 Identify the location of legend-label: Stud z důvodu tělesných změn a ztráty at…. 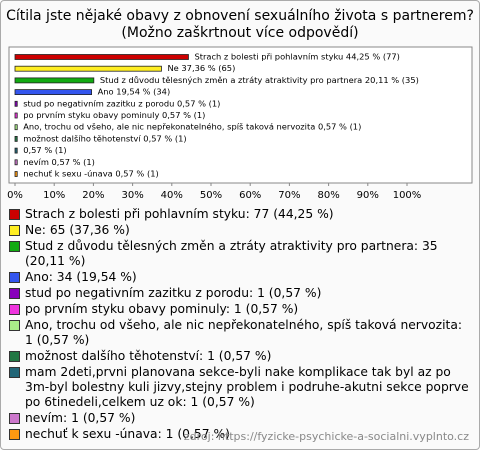
(231, 253).